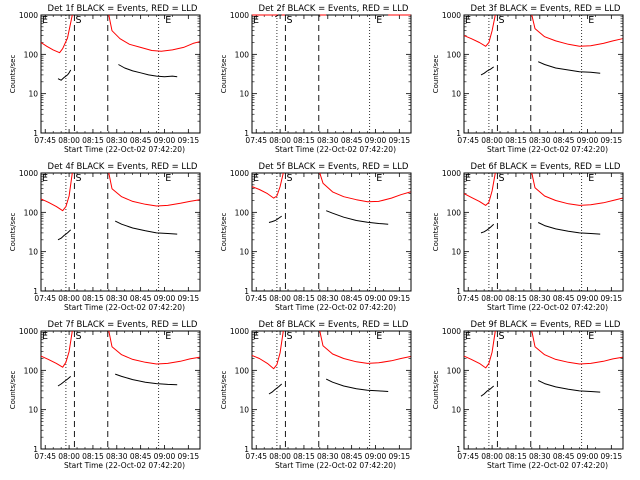 The width and height of the screenshot is (640, 480). I want to click on panel-title: Det 5f BLACK = Events, RED = LLD, so click(334, 167).